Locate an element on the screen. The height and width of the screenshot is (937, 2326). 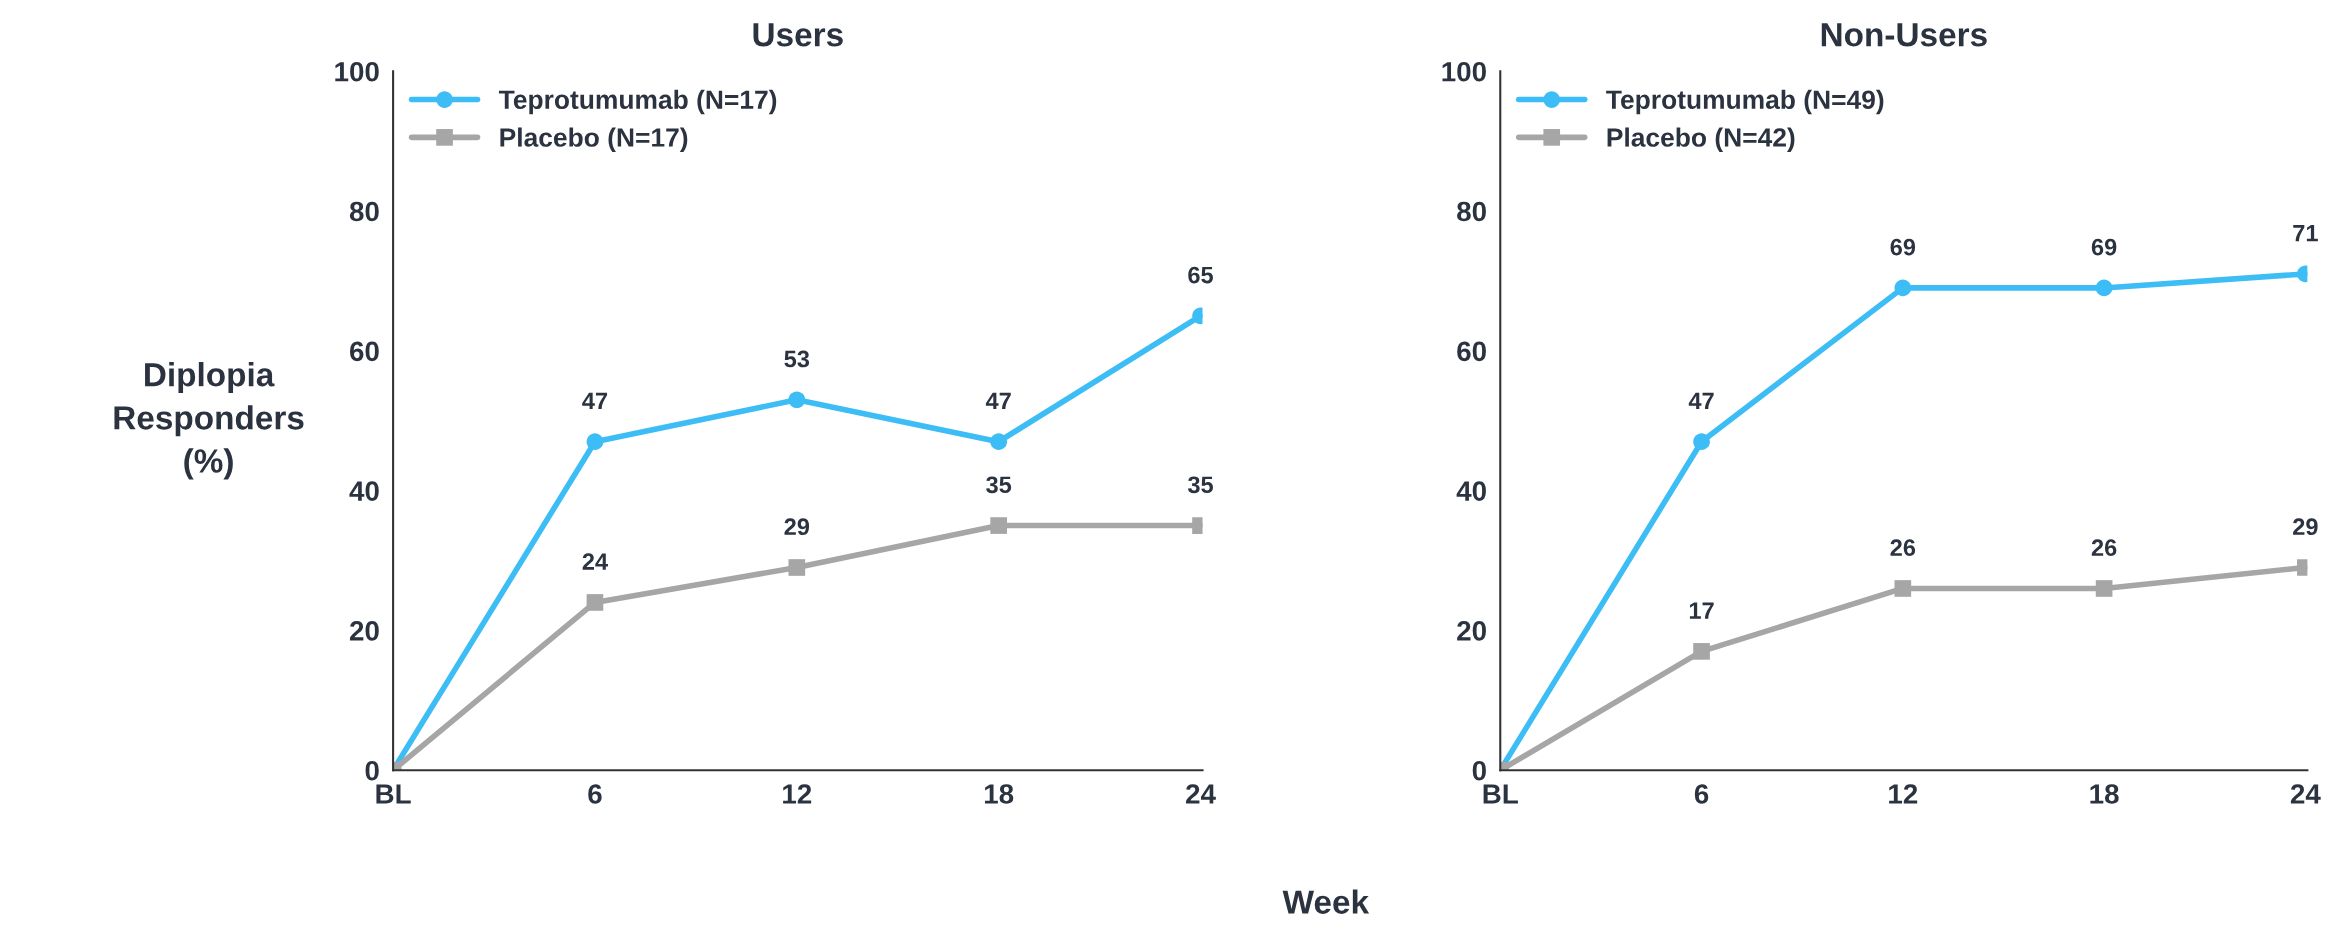
legend-label: Teprotumumab (N=49) is located at coordinates (1745, 102).